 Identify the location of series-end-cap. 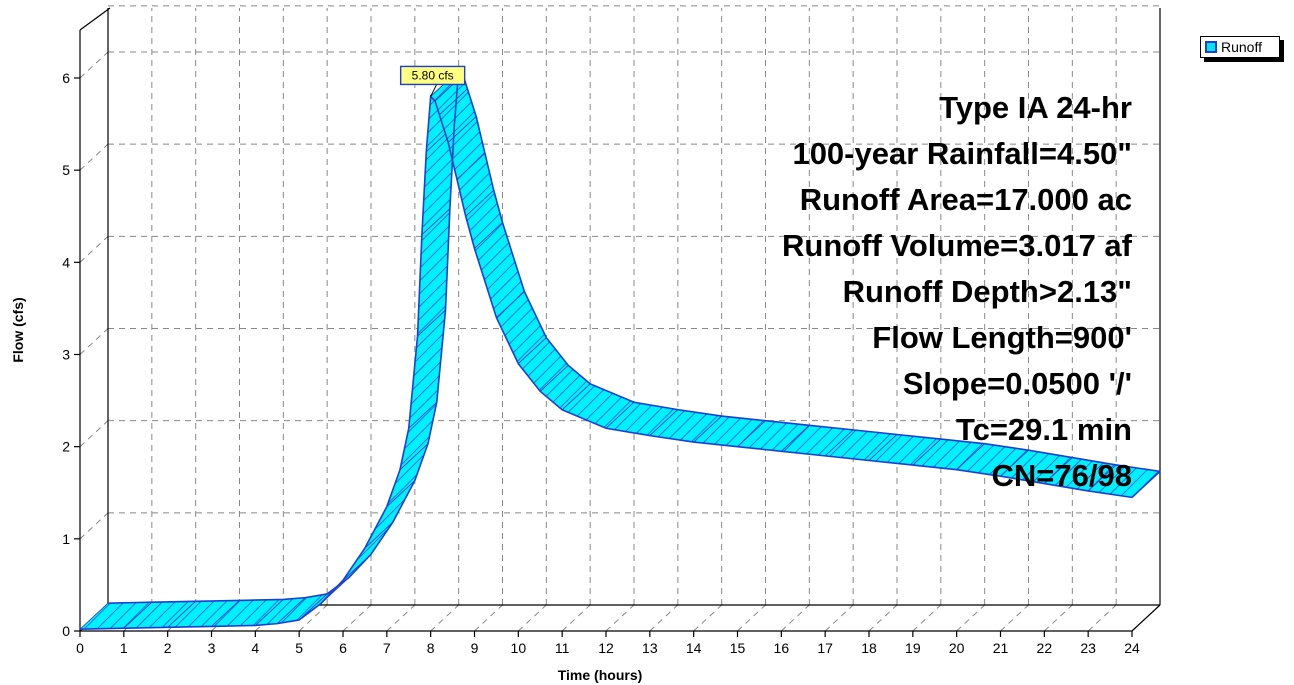
(1146, 484).